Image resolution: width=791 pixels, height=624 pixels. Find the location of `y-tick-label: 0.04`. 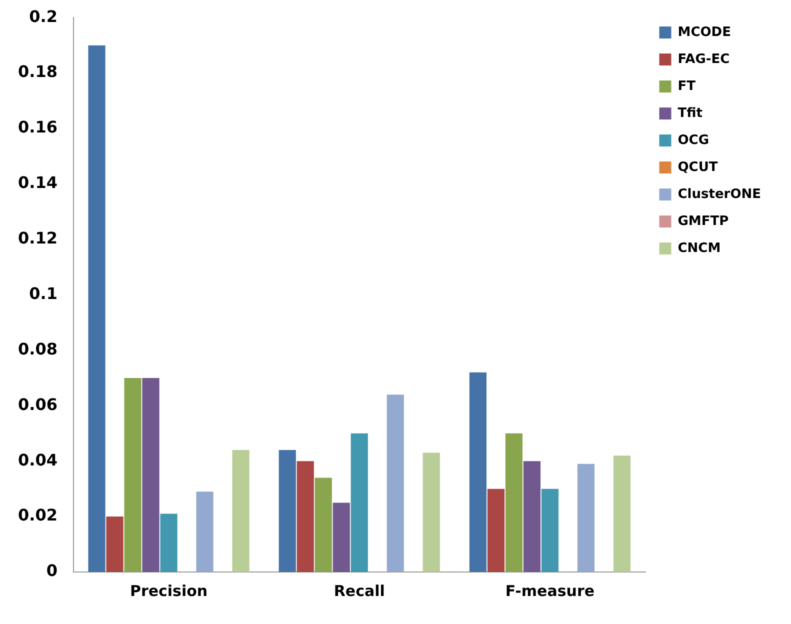

y-tick-label: 0.04 is located at coordinates (38, 460).